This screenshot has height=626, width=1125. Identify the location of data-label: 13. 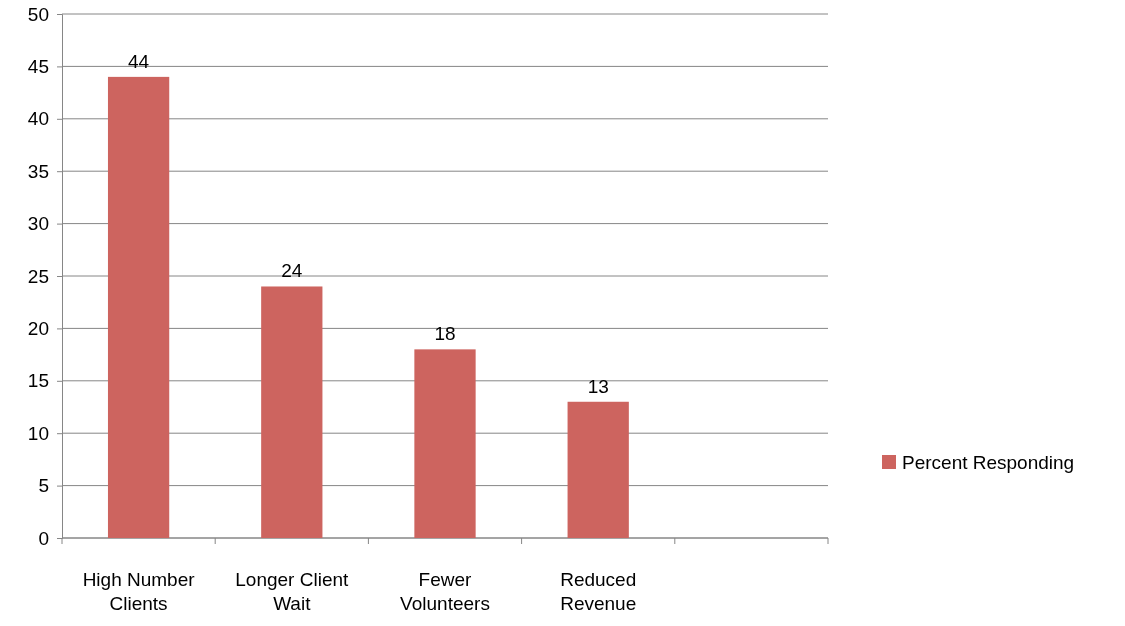
(598, 386).